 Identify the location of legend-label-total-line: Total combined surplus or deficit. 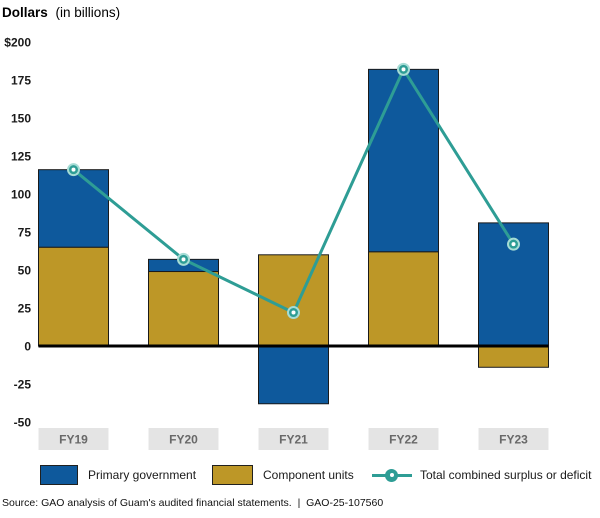
(506, 475).